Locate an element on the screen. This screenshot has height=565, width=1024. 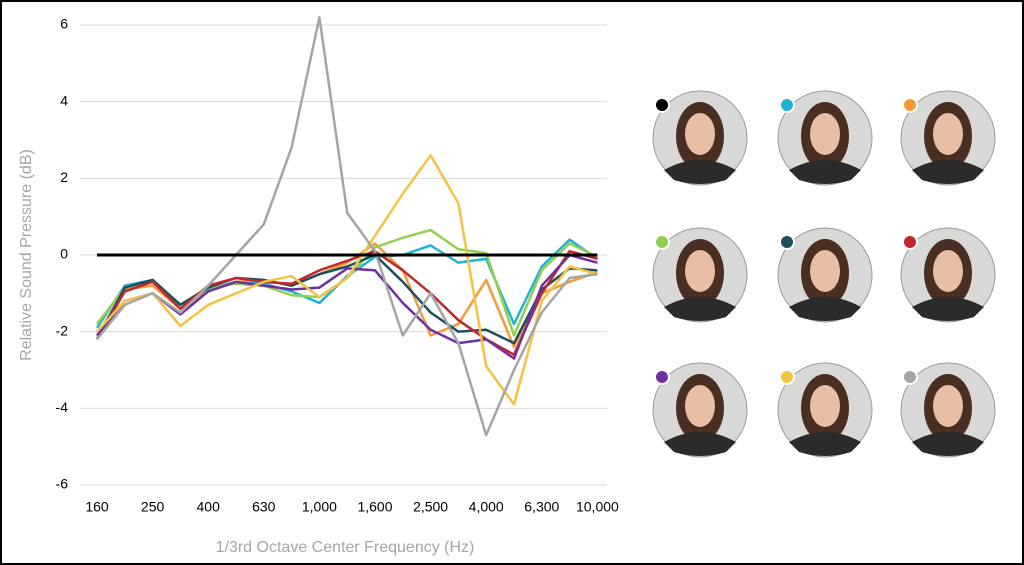
y-tick-label: 4 is located at coordinates (64, 100).